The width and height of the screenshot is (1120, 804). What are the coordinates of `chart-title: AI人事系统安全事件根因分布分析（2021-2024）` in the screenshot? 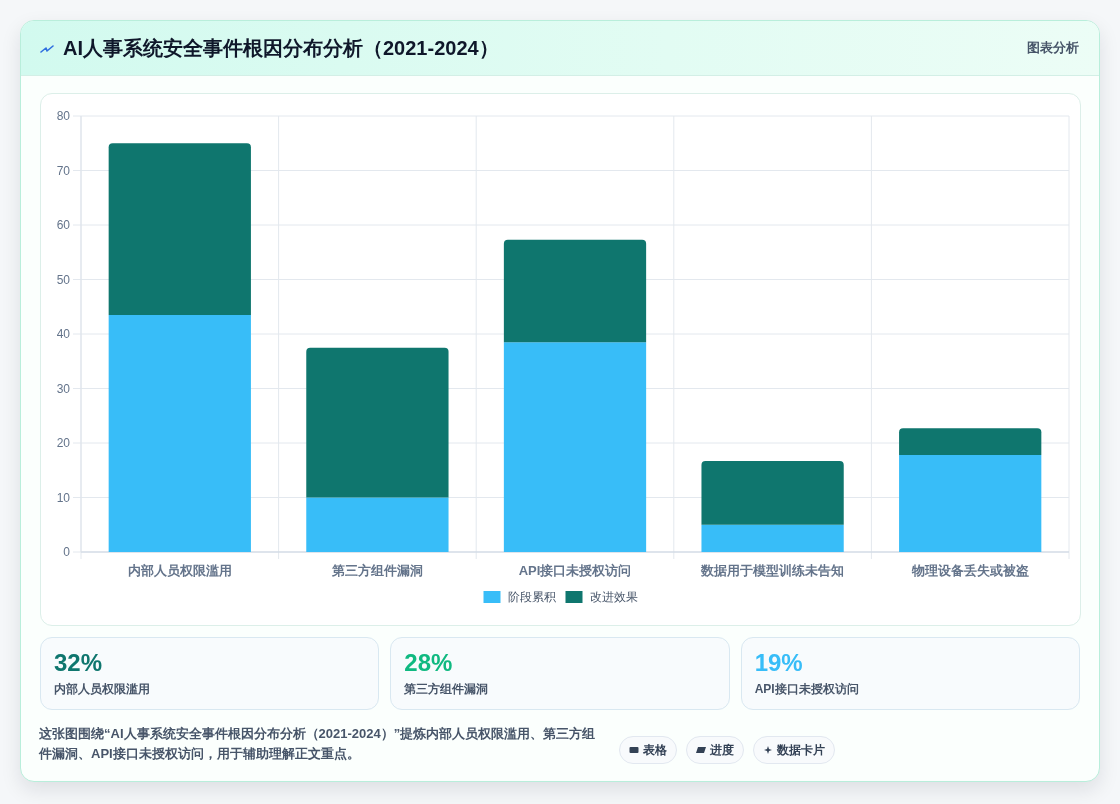 It's located at (281, 48).